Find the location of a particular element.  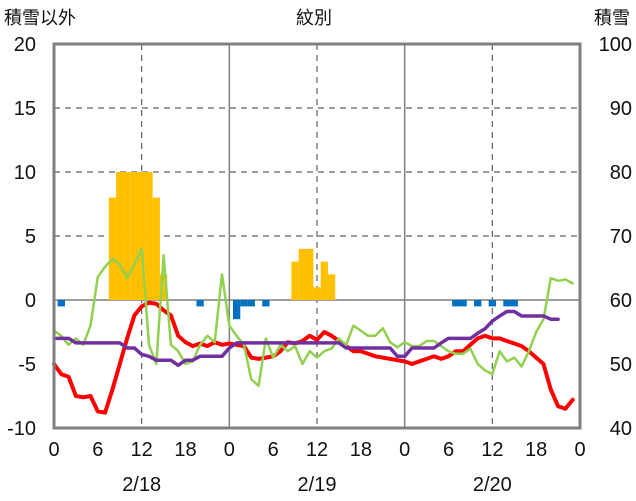

left-tick-label: 20 is located at coordinates (25, 45).